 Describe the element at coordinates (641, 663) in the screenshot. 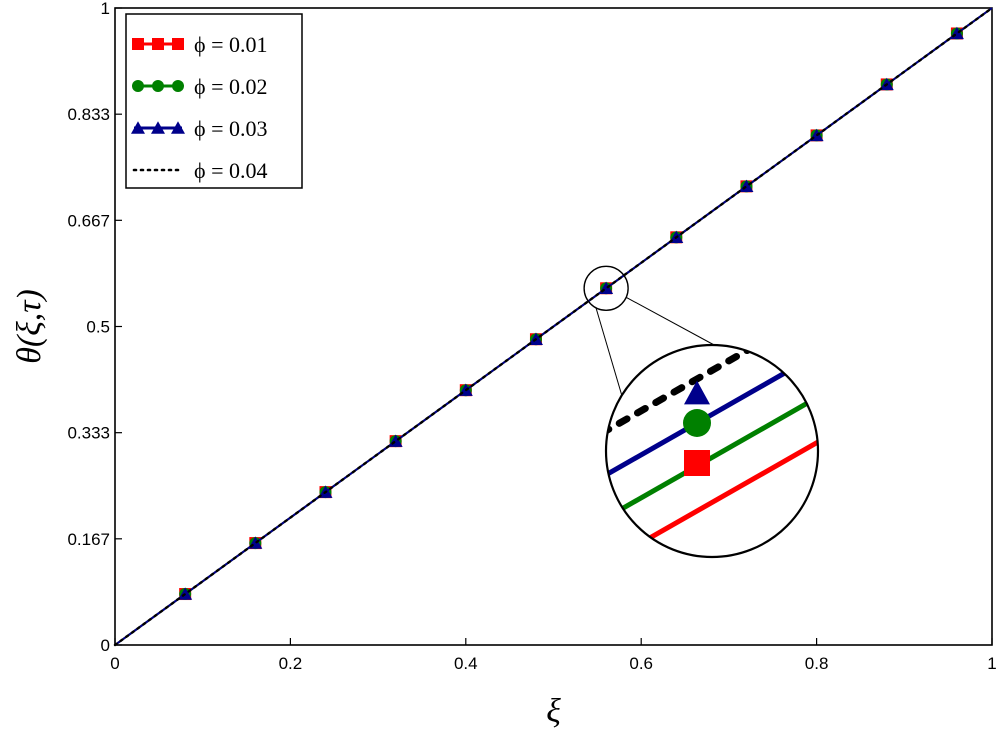

I see `x-tick-label: 0.6` at that location.